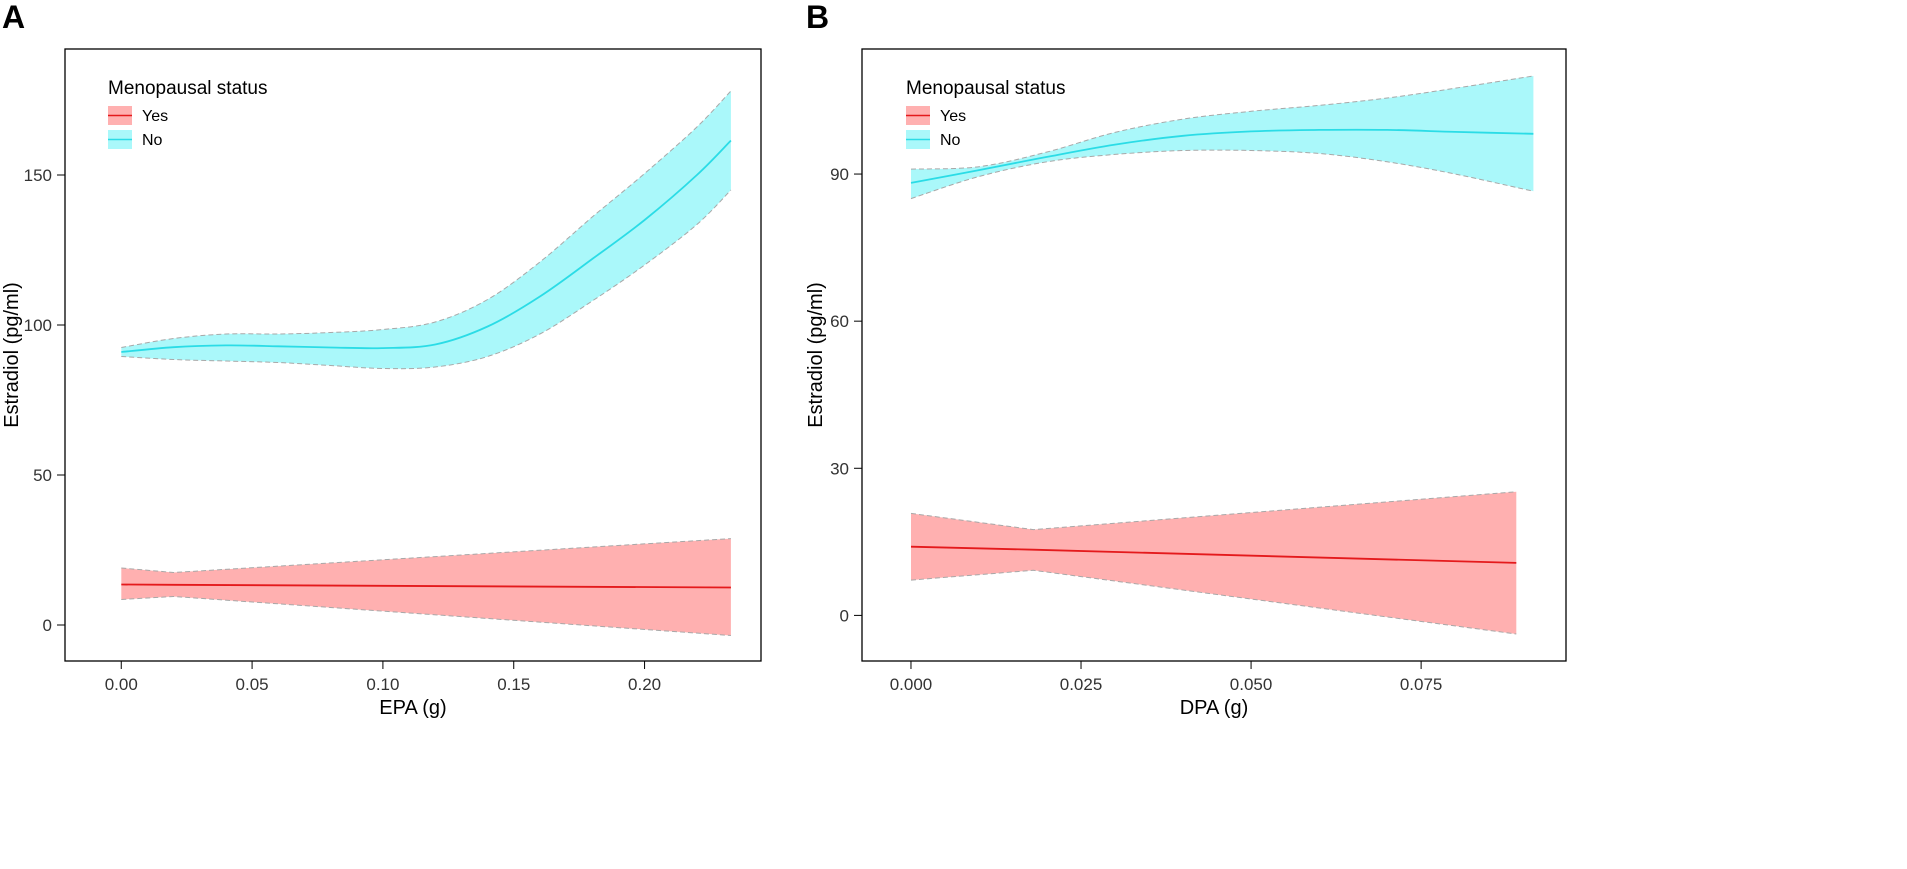  Describe the element at coordinates (986, 88) in the screenshot. I see `legend-title-b: Menopausal status` at that location.